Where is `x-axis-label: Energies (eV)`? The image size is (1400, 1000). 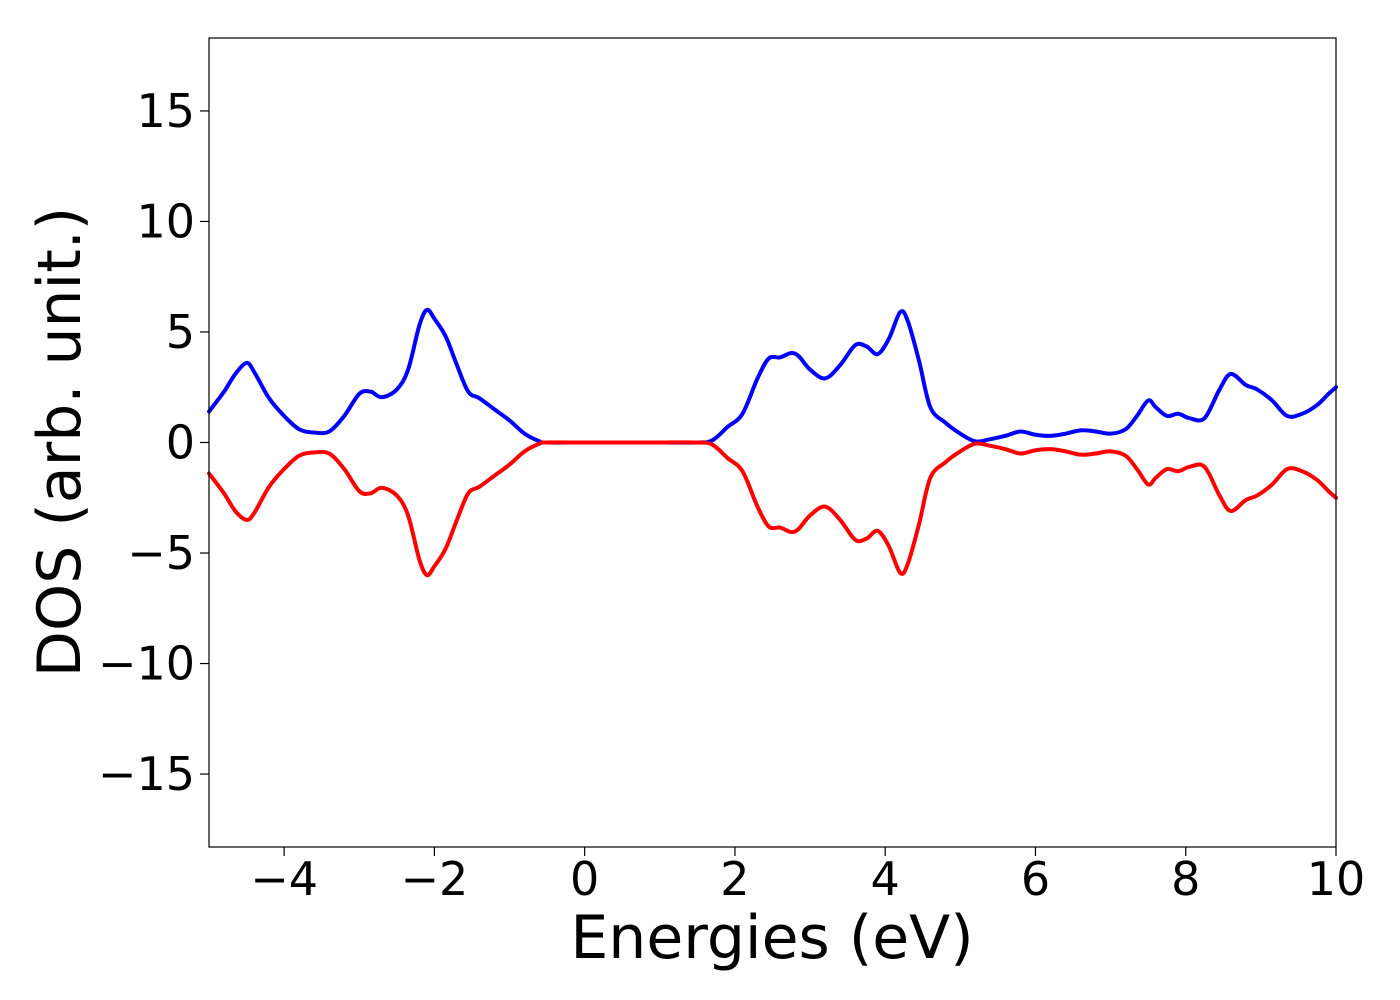 x-axis-label: Energies (eV) is located at coordinates (771, 938).